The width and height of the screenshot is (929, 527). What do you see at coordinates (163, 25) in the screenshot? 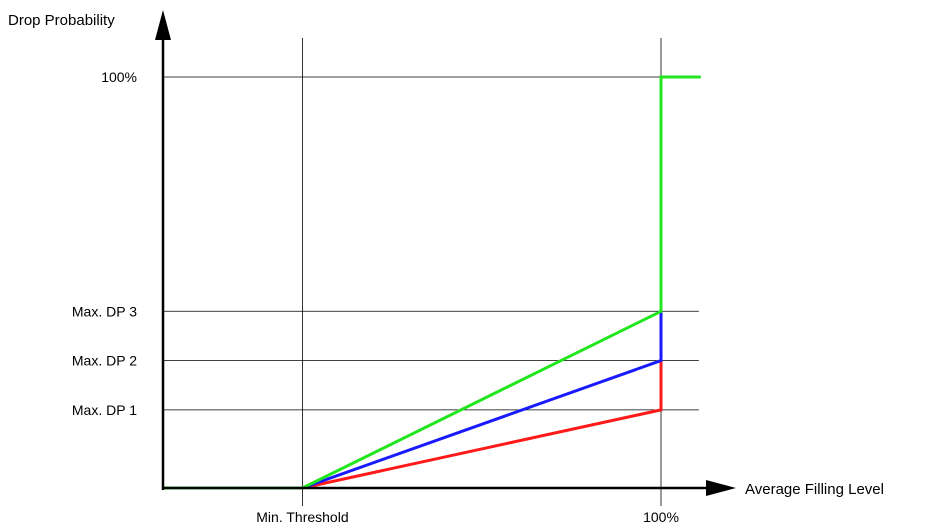
I see `y-axis-arrowhead` at bounding box center [163, 25].